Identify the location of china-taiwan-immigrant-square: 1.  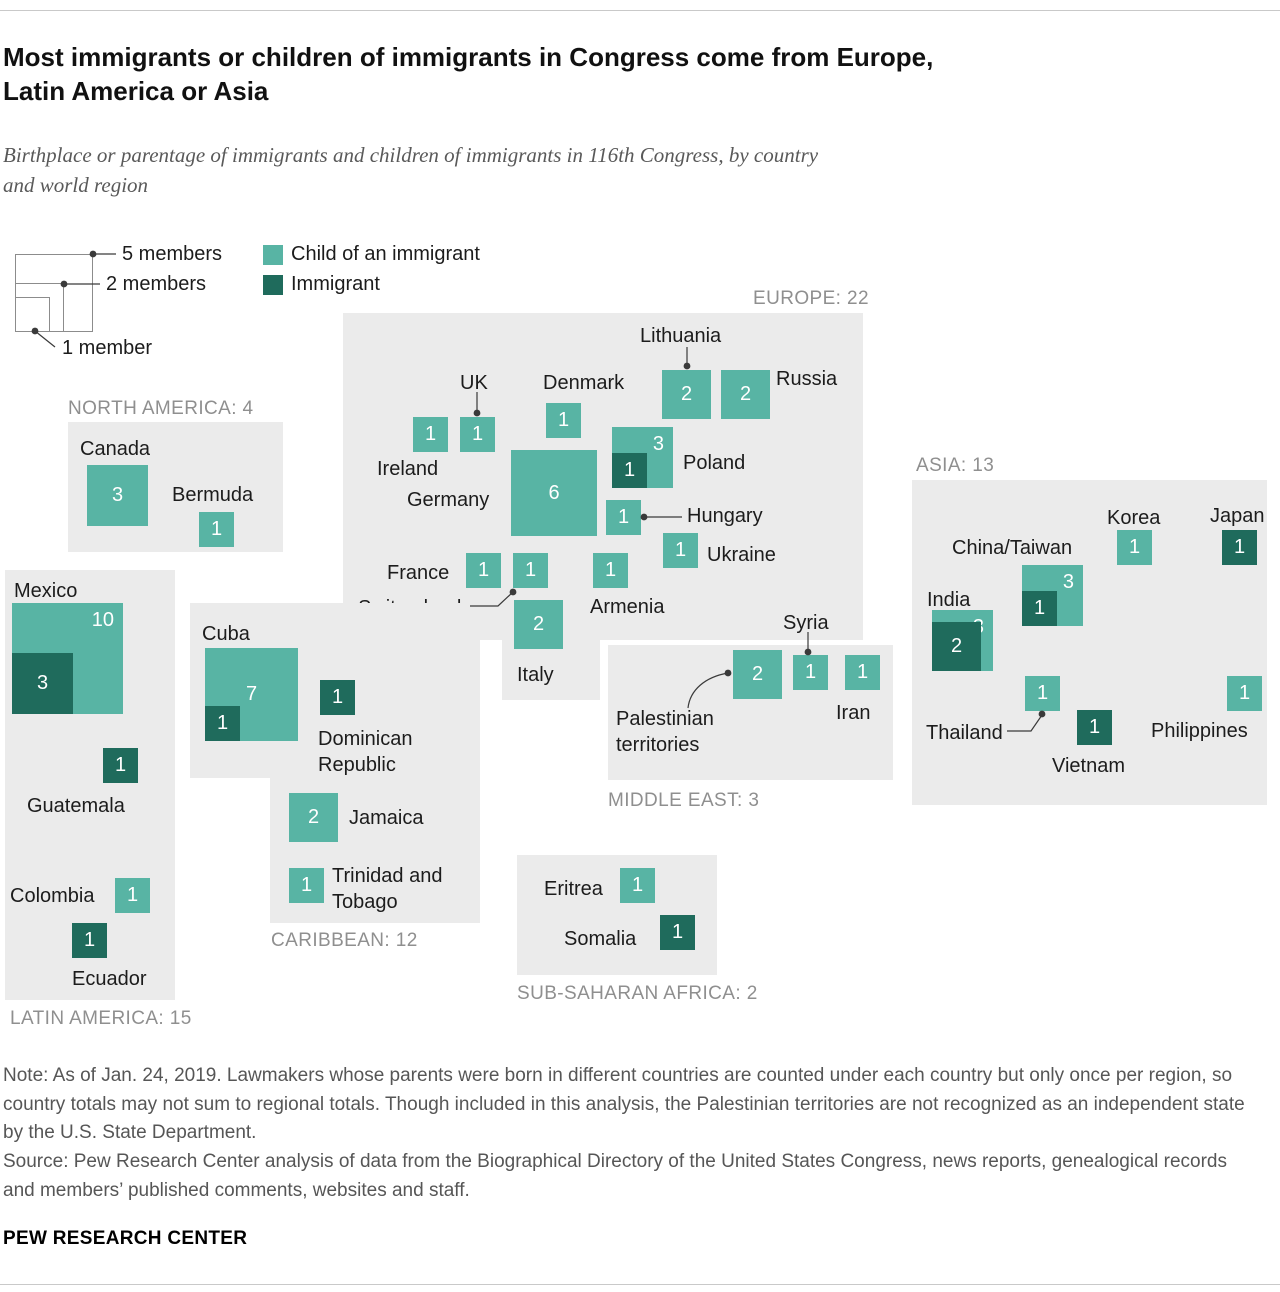
(1039, 608).